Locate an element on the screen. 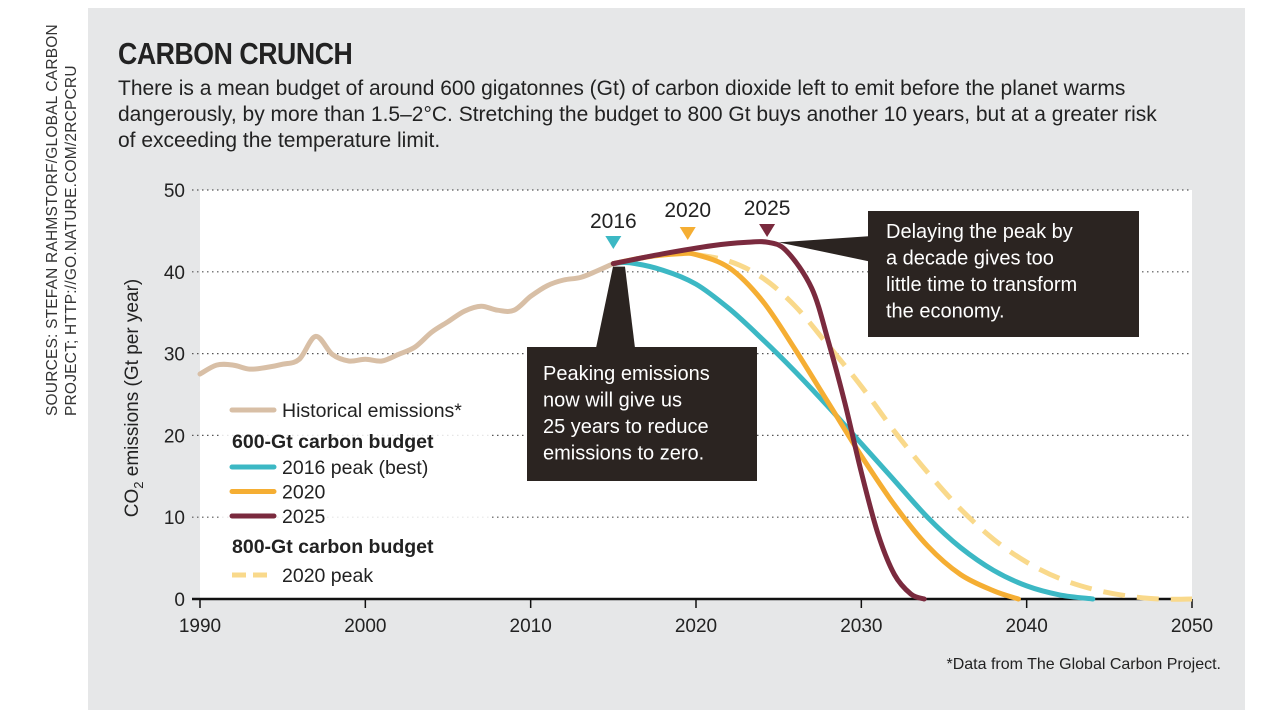  callout-delay-line-4: the economy. is located at coordinates (945, 312).